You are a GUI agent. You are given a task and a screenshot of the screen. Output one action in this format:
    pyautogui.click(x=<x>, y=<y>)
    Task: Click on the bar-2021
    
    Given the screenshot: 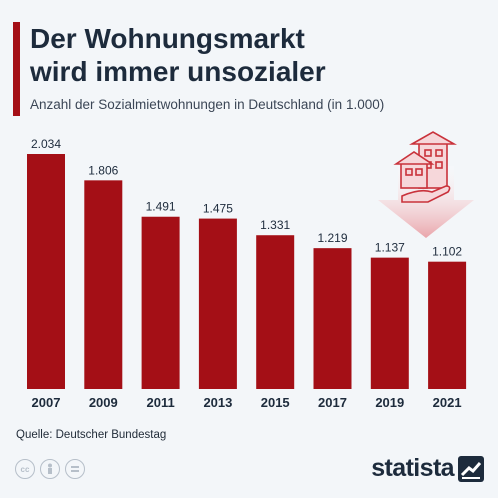 What is the action you would take?
    pyautogui.click(x=447, y=325)
    